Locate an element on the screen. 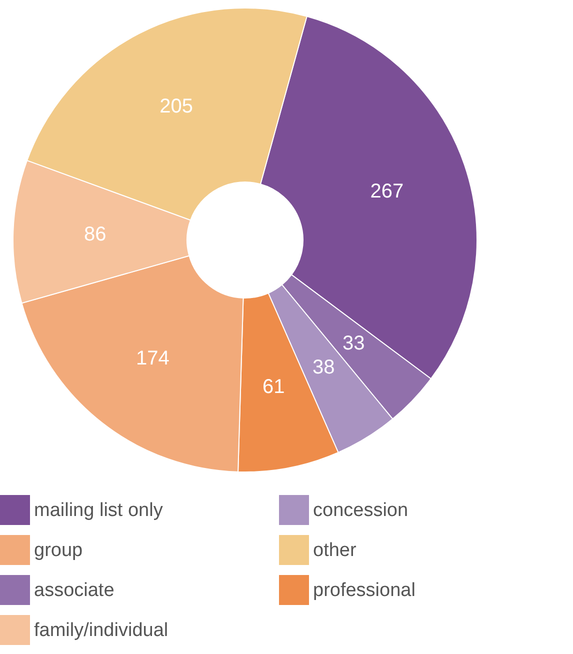 This screenshot has height=654, width=573. data-label: 205 is located at coordinates (177, 107).